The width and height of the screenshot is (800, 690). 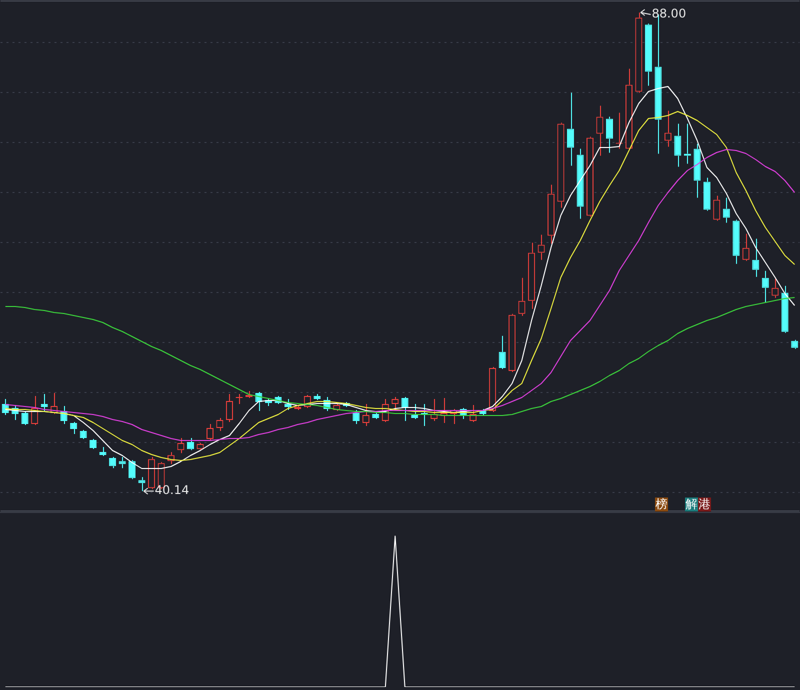 What do you see at coordinates (662, 504) in the screenshot?
I see `annotation: 榜` at bounding box center [662, 504].